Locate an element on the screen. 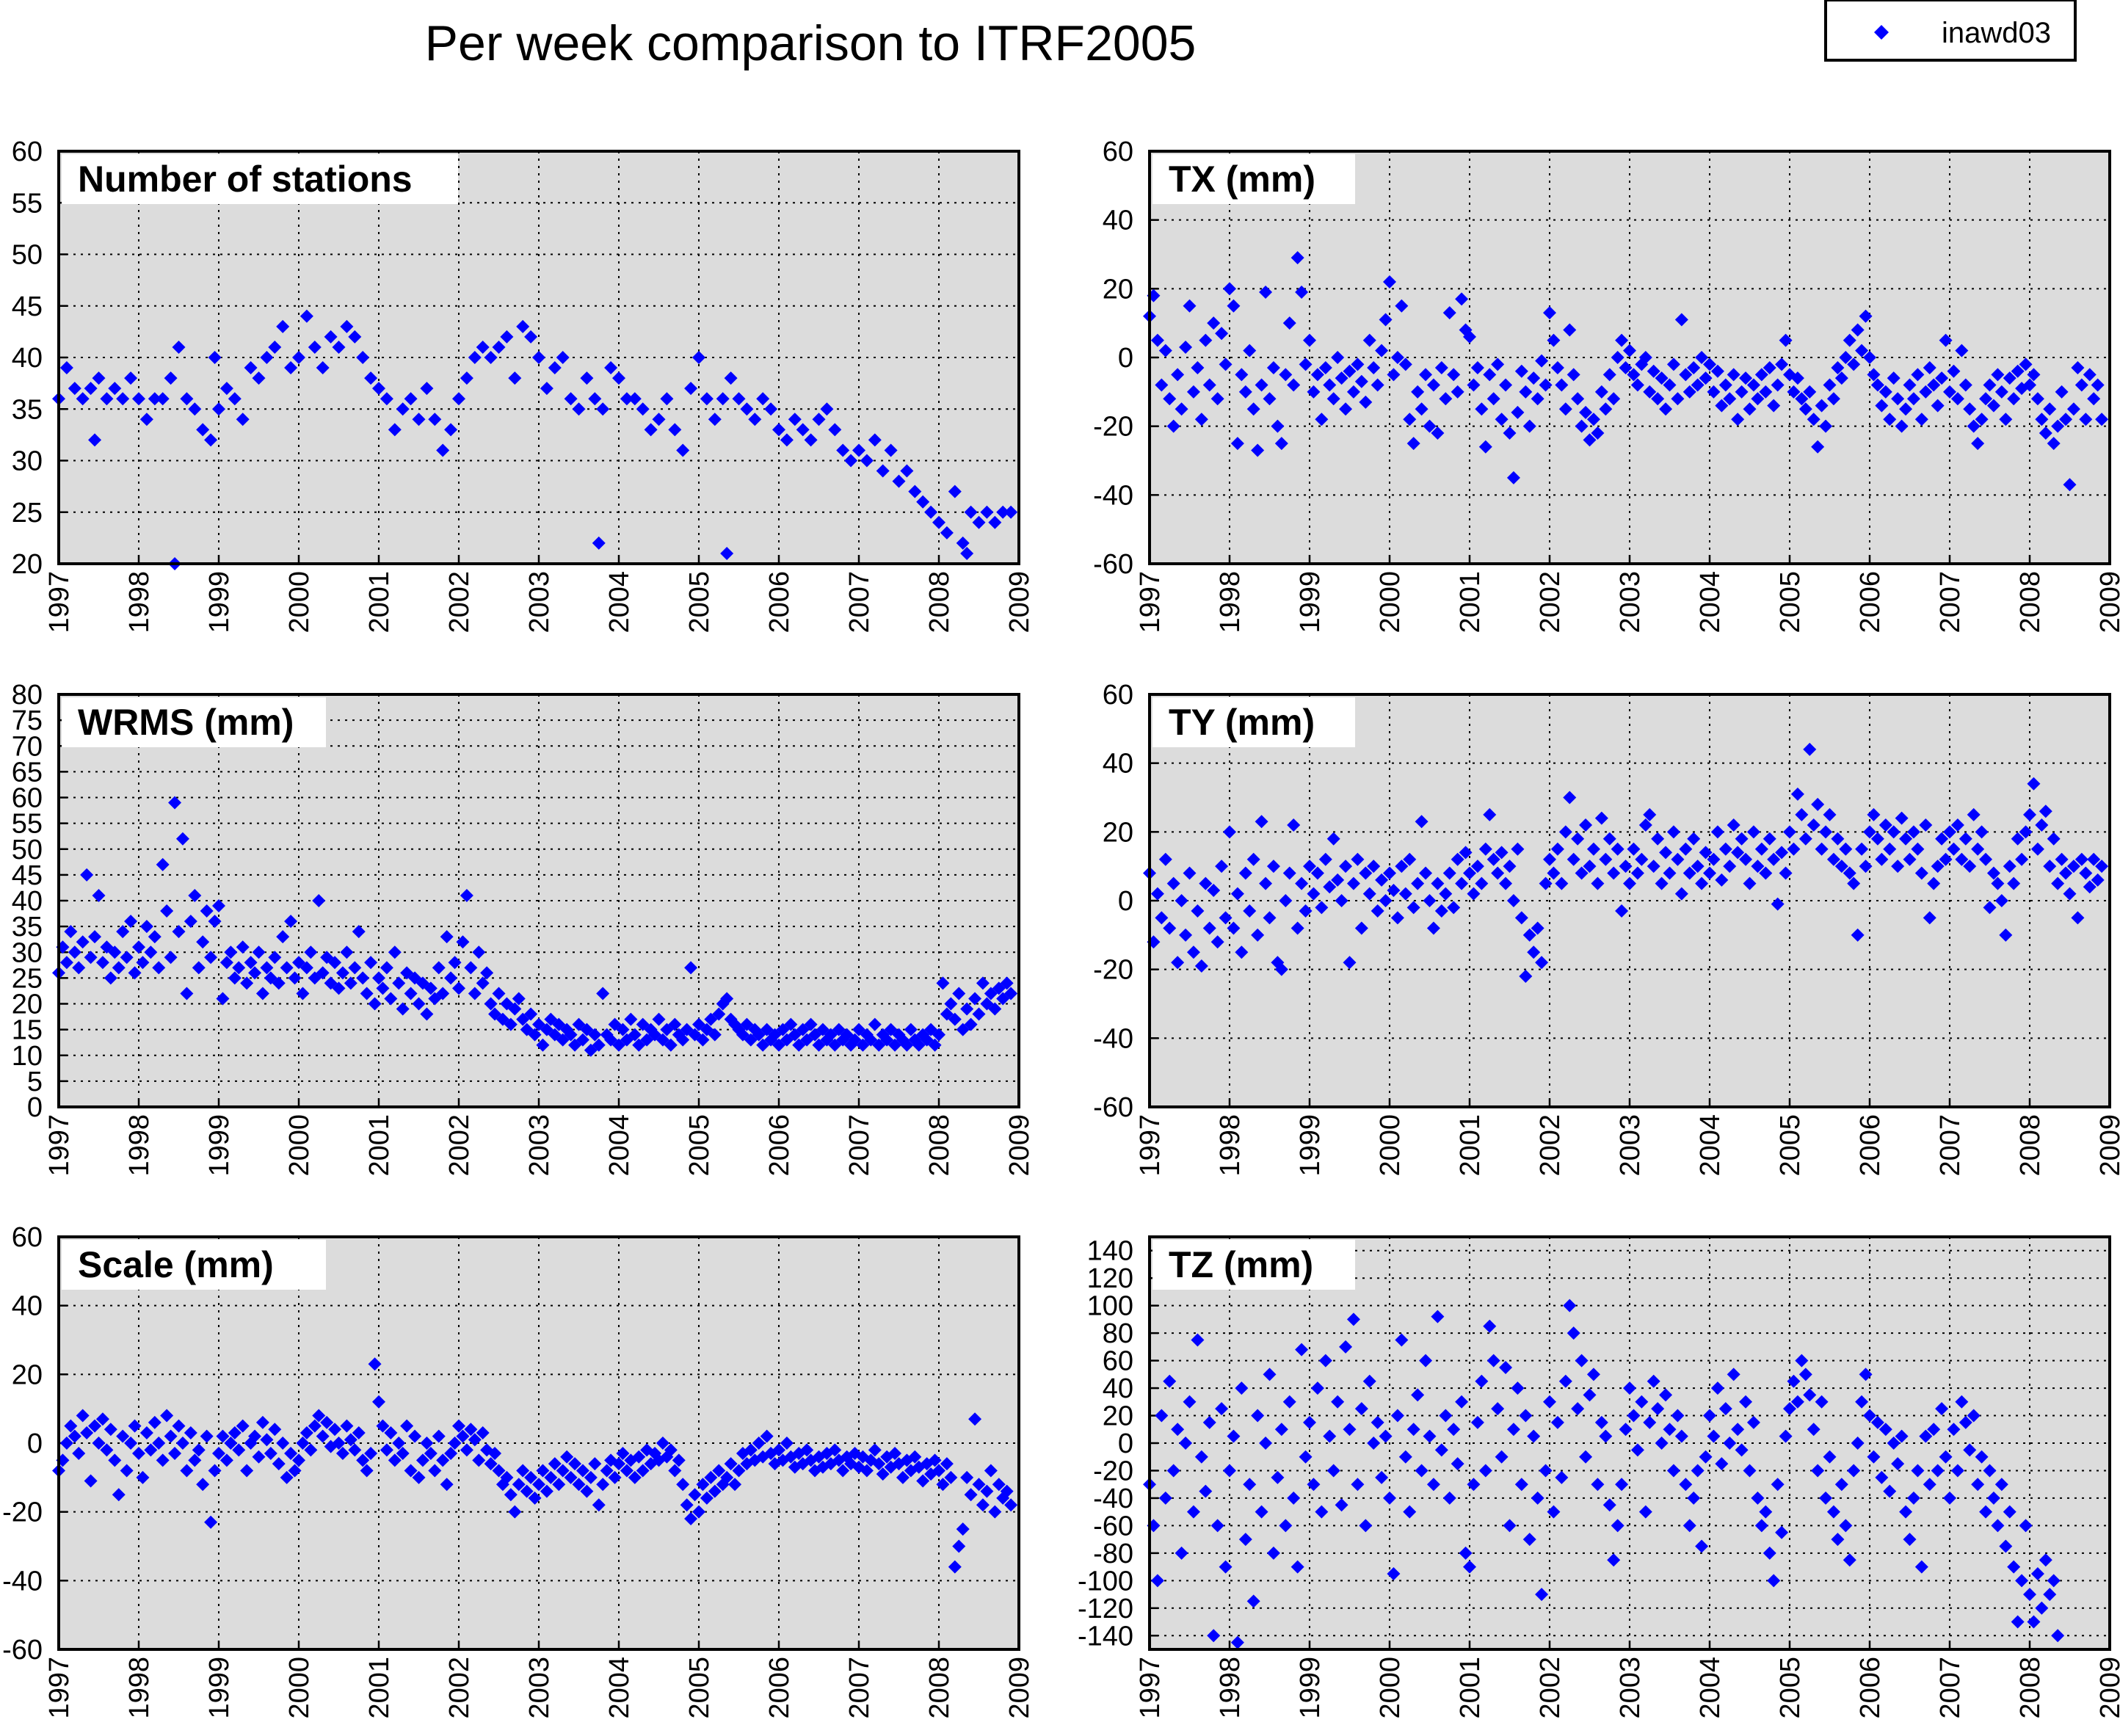  x-tick-label: 2005 is located at coordinates (699, 1145).